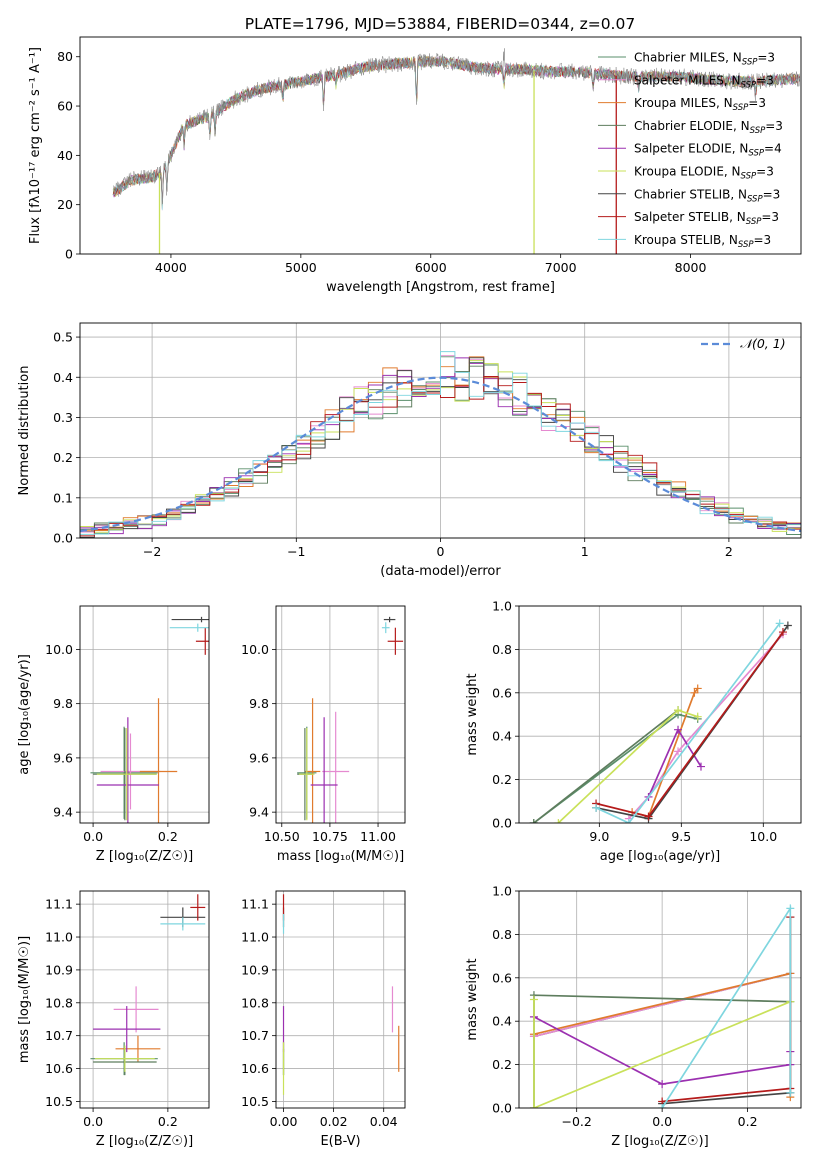  What do you see at coordinates (585, 551) in the screenshot?
I see `x-tick-label: 1` at bounding box center [585, 551].